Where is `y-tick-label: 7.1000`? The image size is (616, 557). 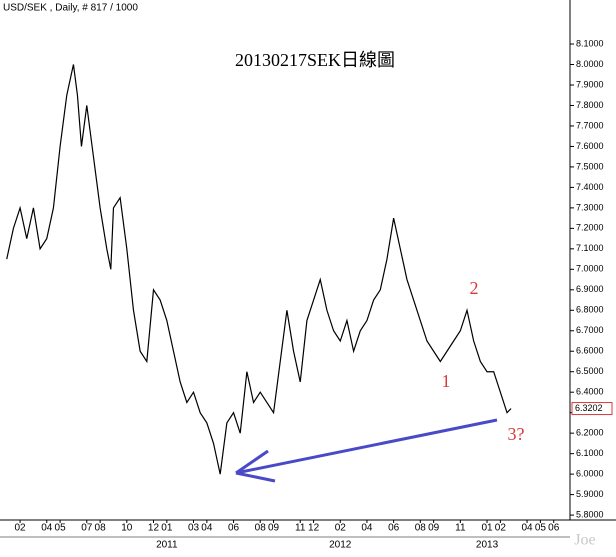 y-tick-label: 7.1000 is located at coordinates (590, 248).